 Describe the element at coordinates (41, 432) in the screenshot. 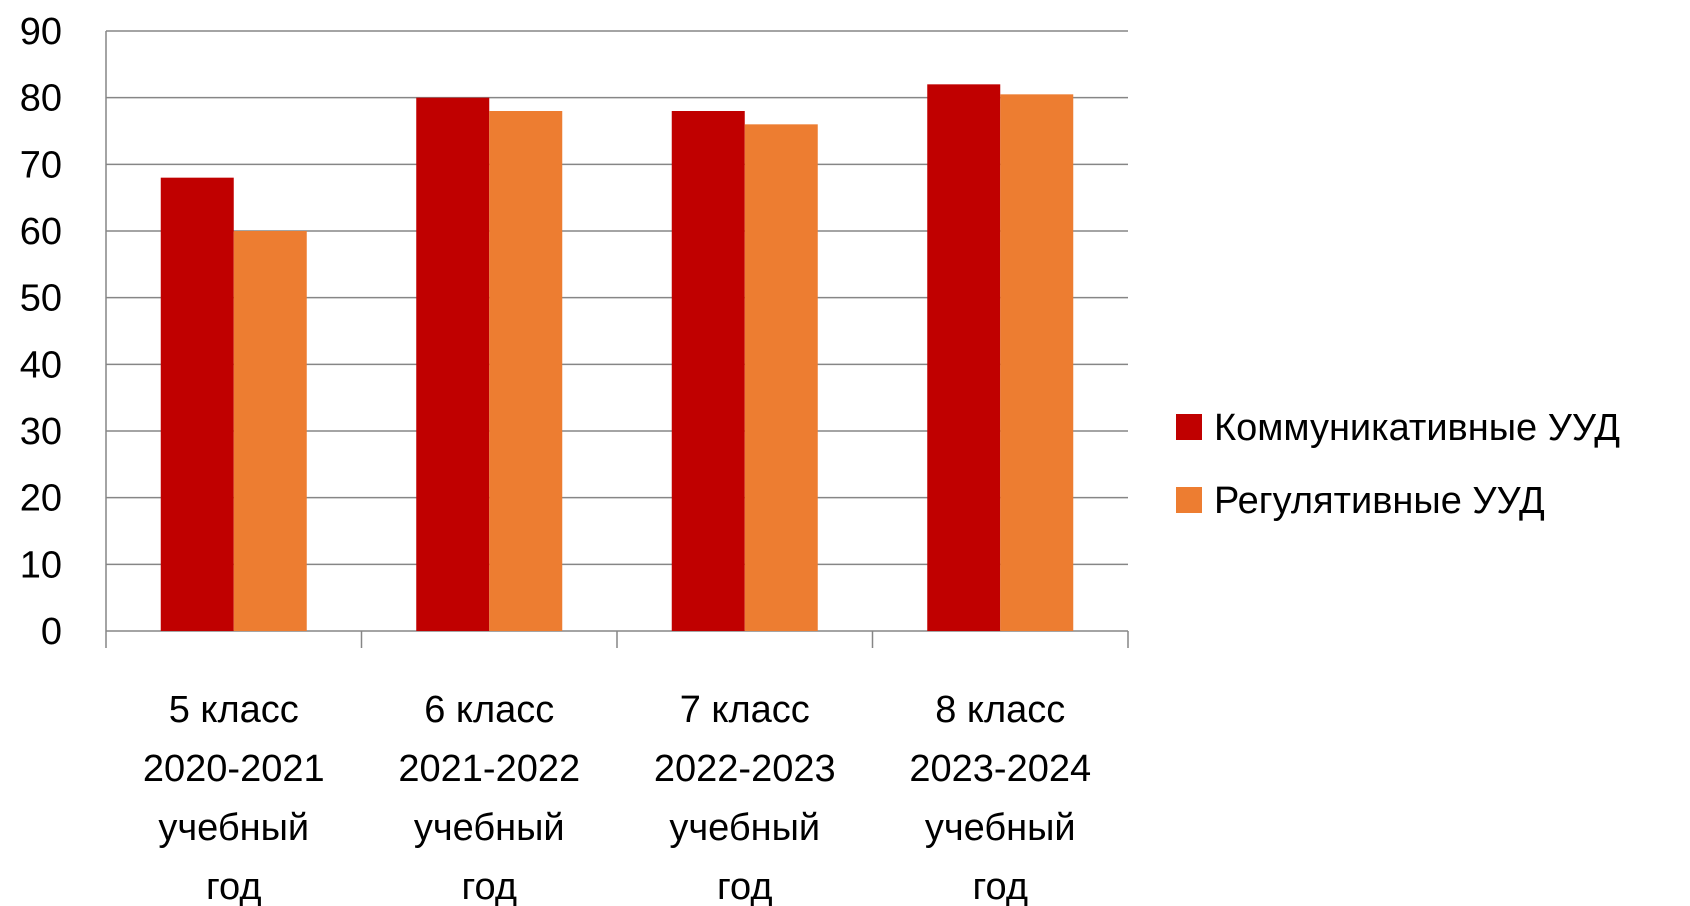

I see `y-tick-label: 30` at that location.